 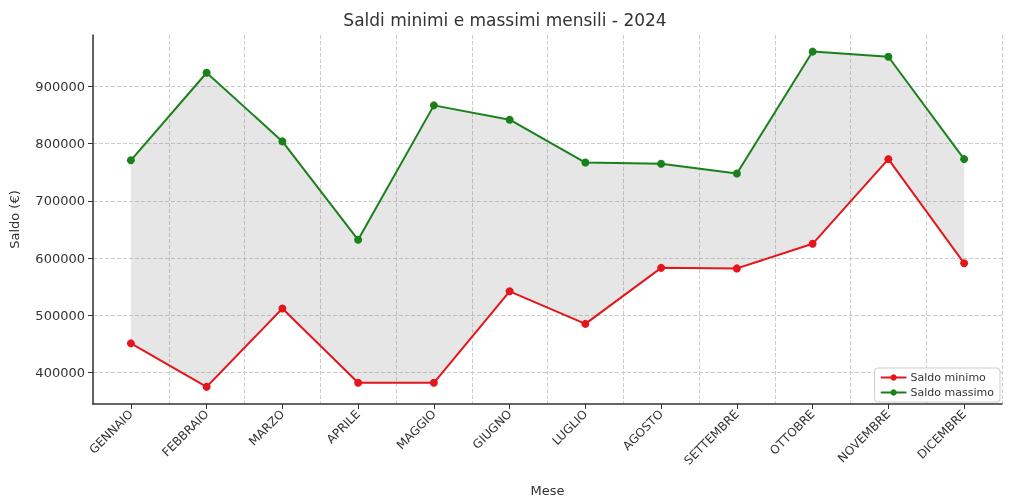 I want to click on legend-label: Saldo minimo, so click(x=948, y=377).